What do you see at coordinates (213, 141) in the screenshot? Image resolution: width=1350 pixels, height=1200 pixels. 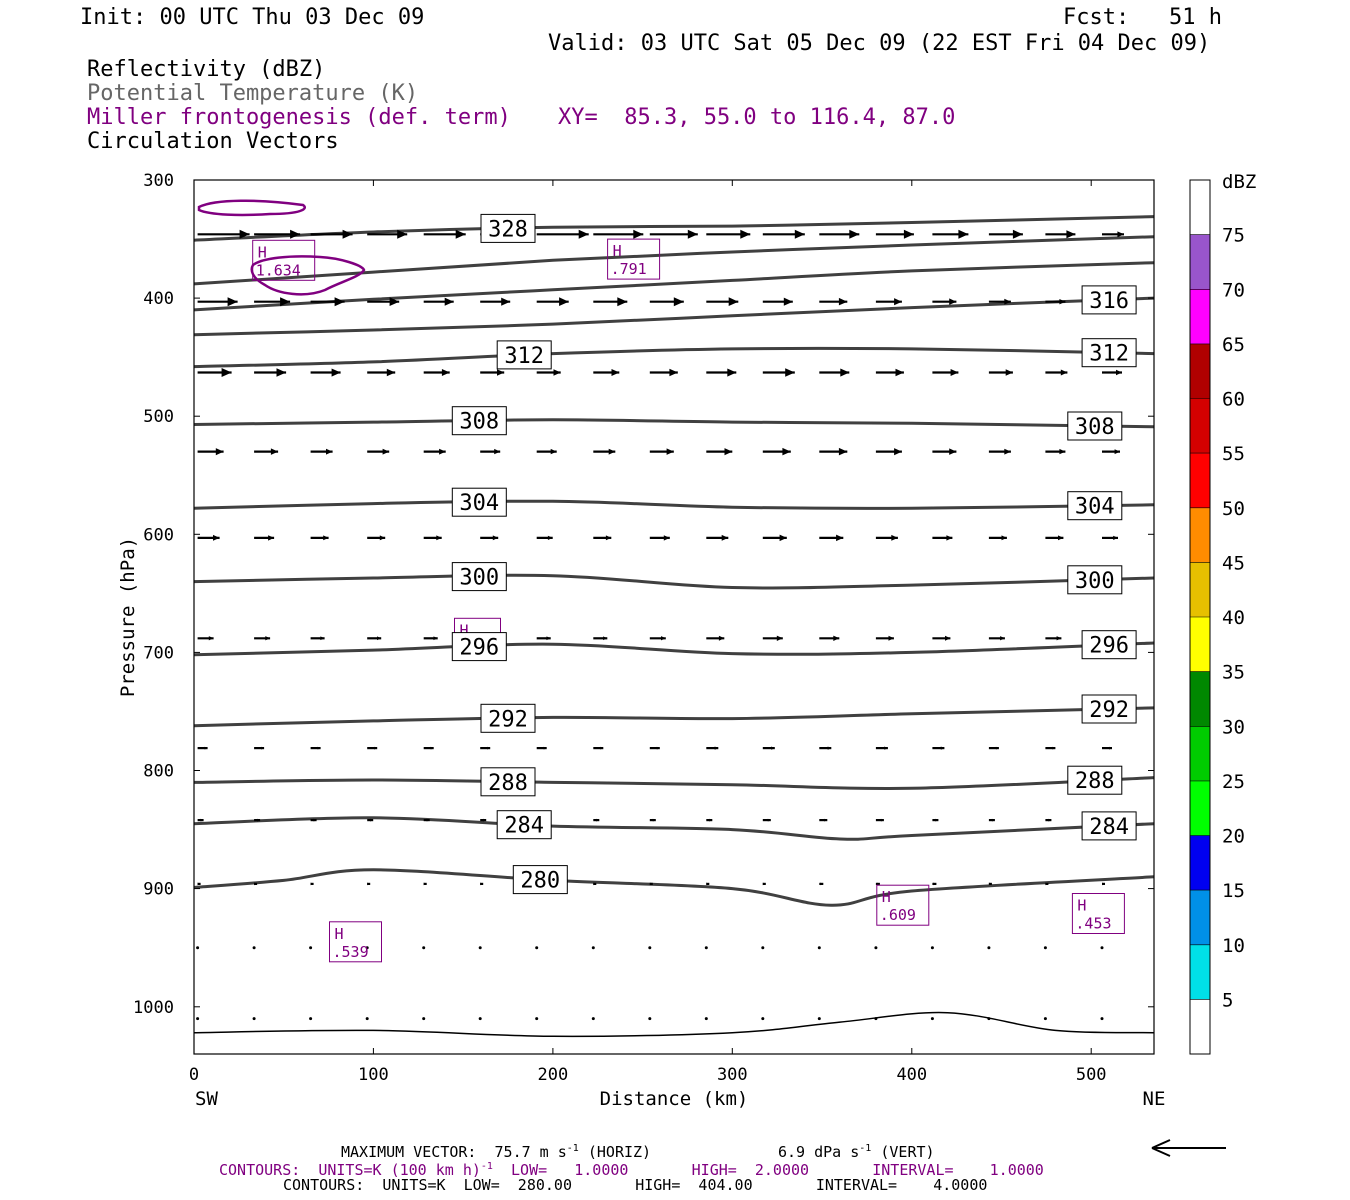 I see `field-circulation-vectors: Circulation Vectors` at bounding box center [213, 141].